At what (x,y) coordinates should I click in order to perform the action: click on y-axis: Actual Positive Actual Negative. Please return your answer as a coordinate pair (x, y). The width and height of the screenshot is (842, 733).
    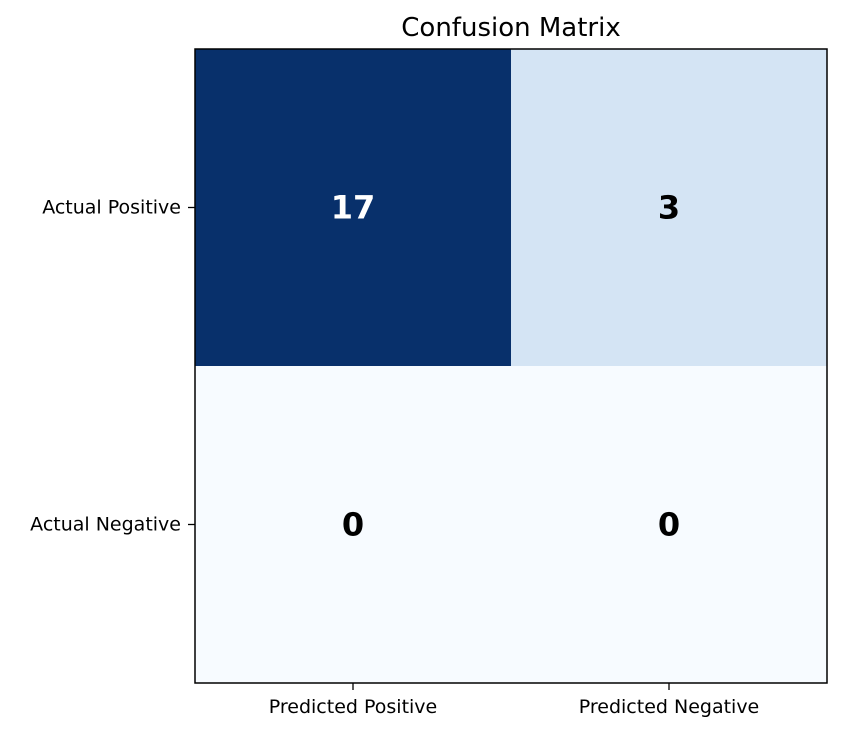
    Looking at the image, I should click on (112, 366).